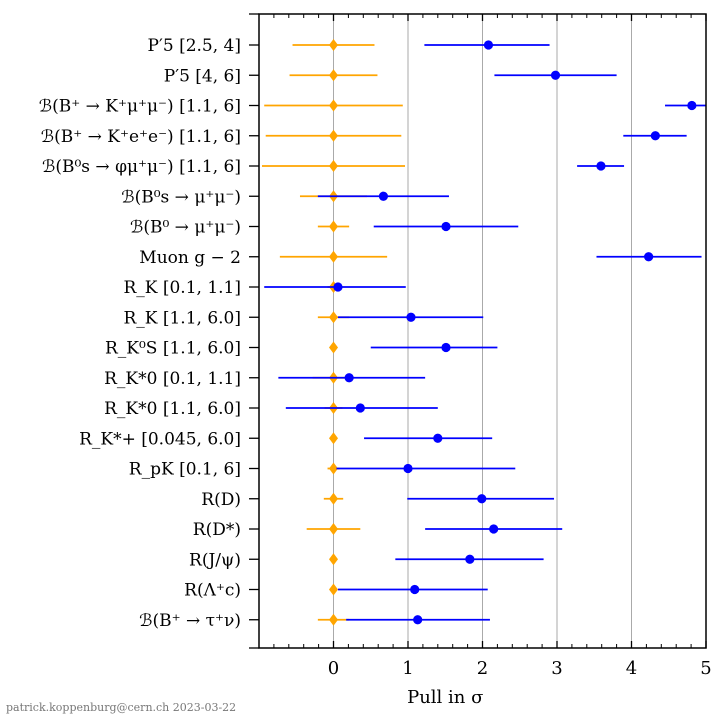 The width and height of the screenshot is (720, 720). What do you see at coordinates (556, 668) in the screenshot?
I see `x-tick-label: 3` at bounding box center [556, 668].